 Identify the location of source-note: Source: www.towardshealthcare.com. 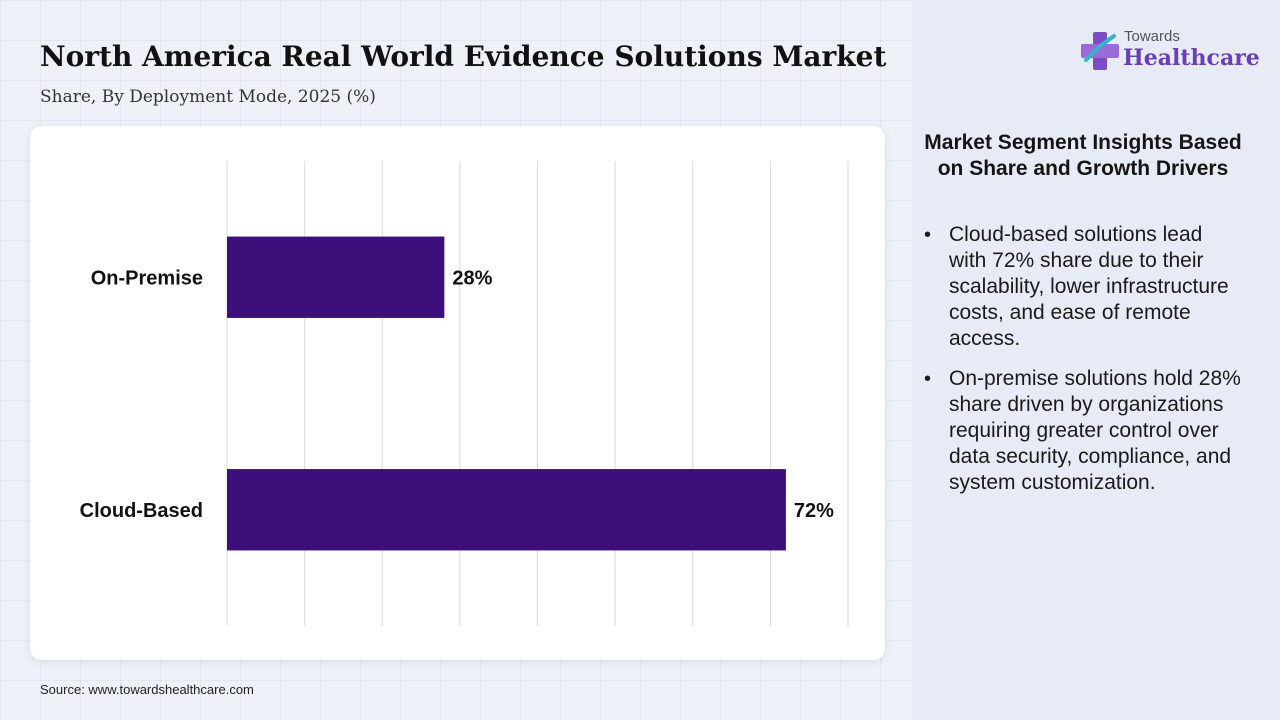
(147, 689).